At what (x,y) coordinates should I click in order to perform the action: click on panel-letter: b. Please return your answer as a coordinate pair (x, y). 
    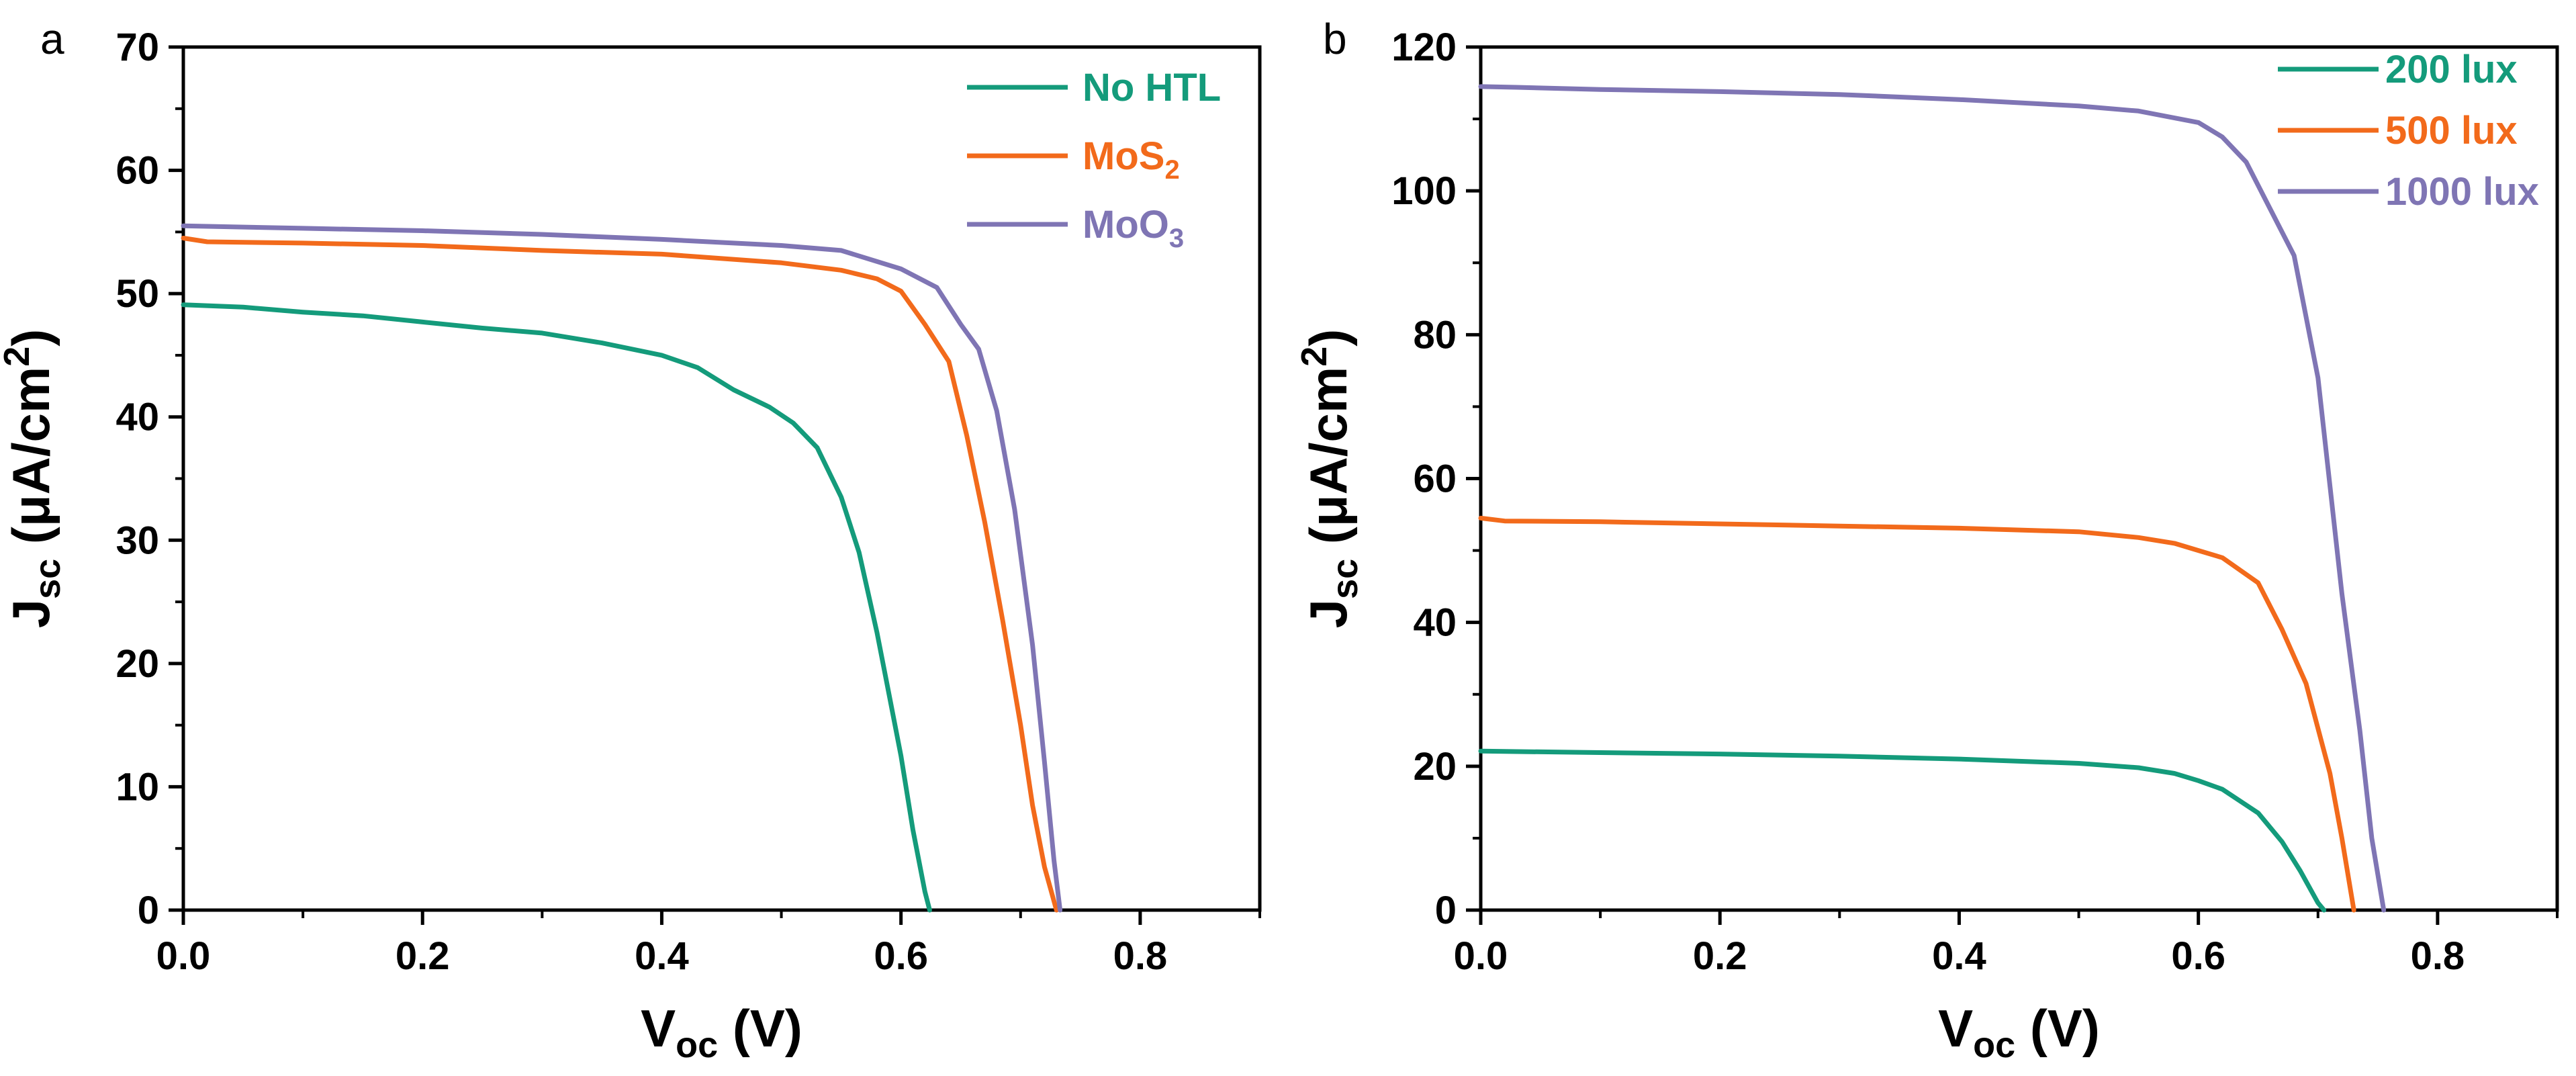
    Looking at the image, I should click on (1335, 39).